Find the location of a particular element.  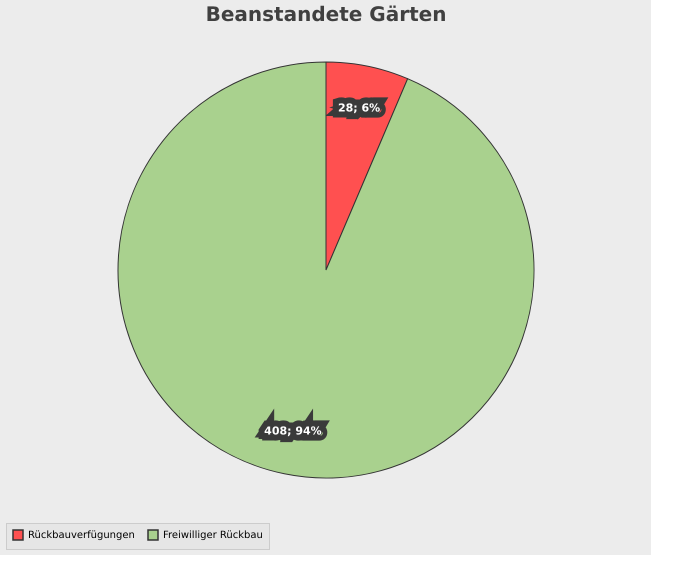

legend-label: Rückbauverfügungen is located at coordinates (81, 535).